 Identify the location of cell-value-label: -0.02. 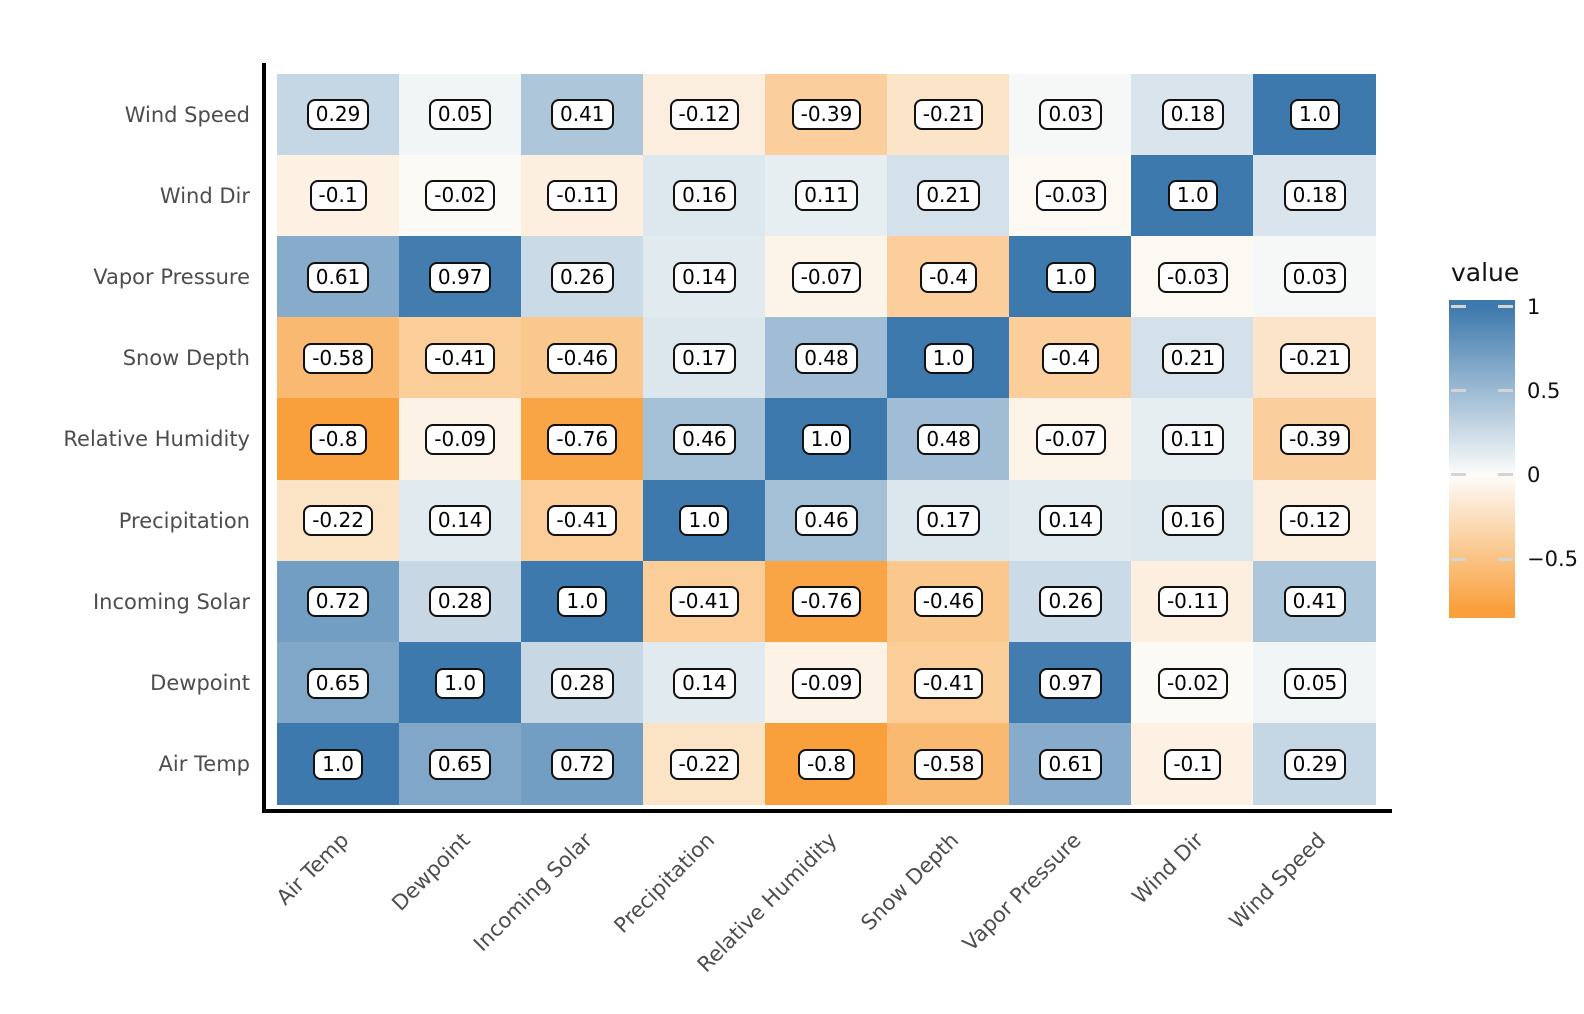
(1192, 683).